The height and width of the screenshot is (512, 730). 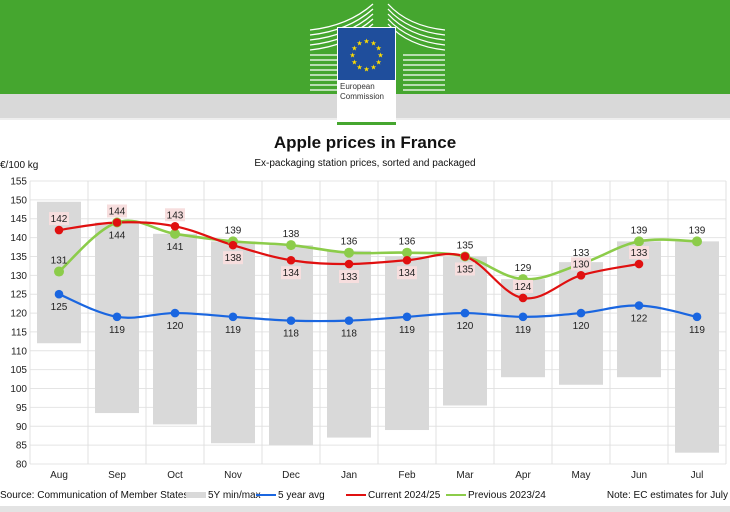 I want to click on series-line, so click(x=378, y=308).